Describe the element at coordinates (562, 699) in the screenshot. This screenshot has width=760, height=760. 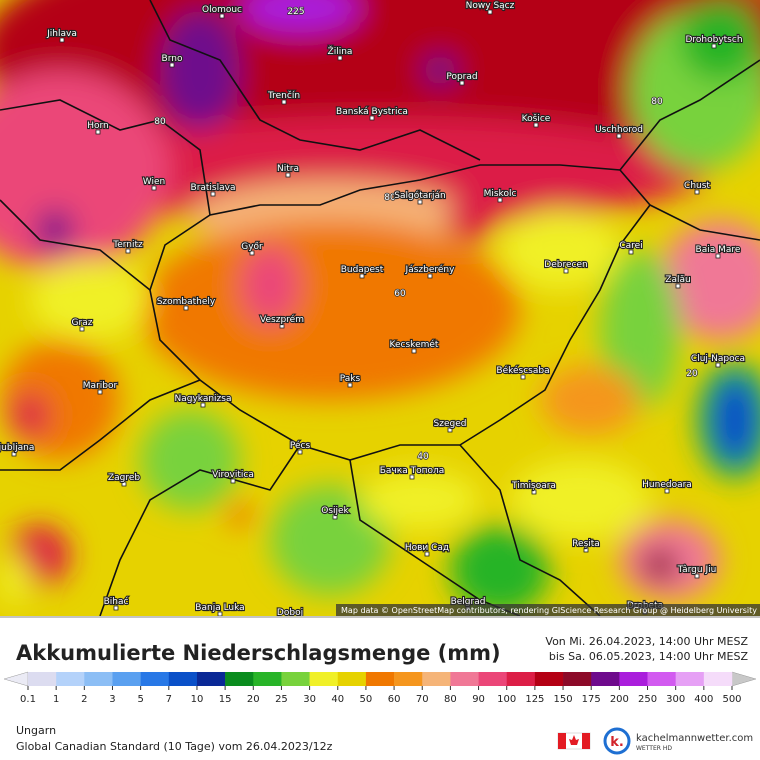
I see `legend-tick-label: 150` at that location.